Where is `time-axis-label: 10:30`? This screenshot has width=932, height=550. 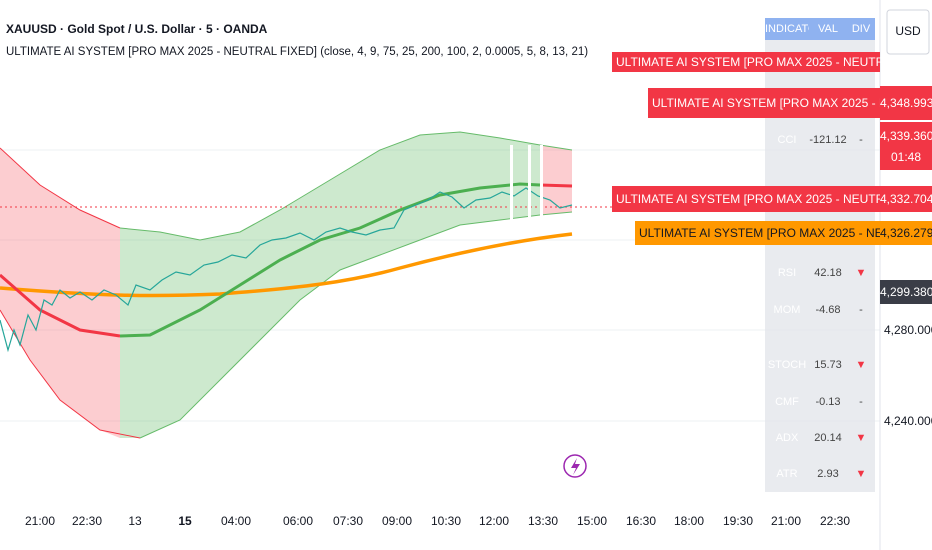 time-axis-label: 10:30 is located at coordinates (446, 521).